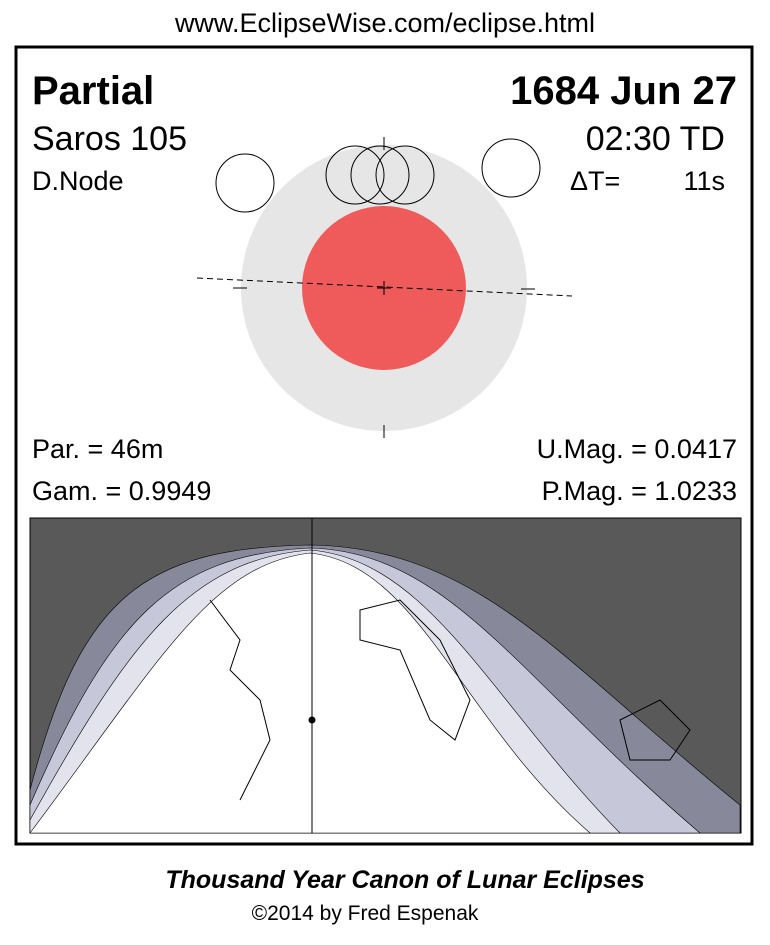  I want to click on credit: ©2014 by Fred Espenak, so click(365, 913).